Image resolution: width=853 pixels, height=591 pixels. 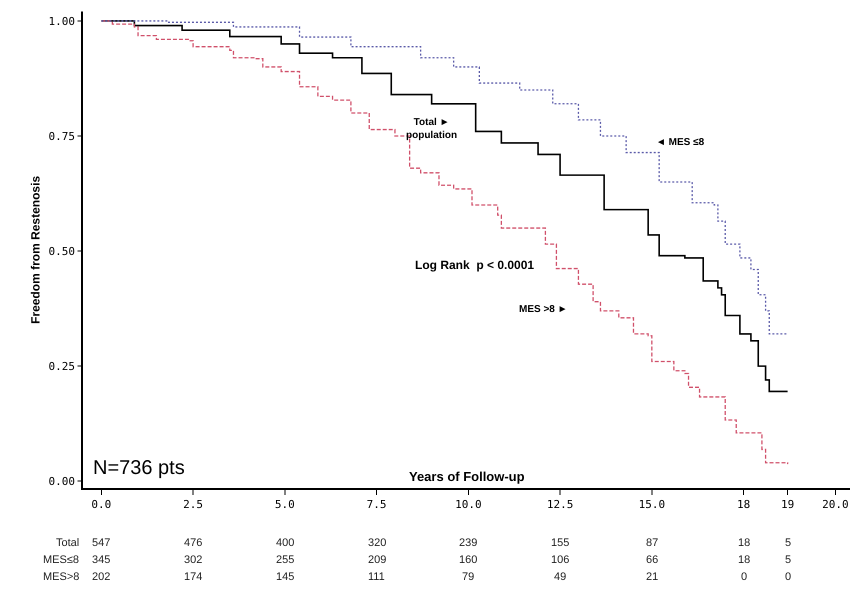 What do you see at coordinates (62, 481) in the screenshot?
I see `y-tick-label: 0.00` at bounding box center [62, 481].